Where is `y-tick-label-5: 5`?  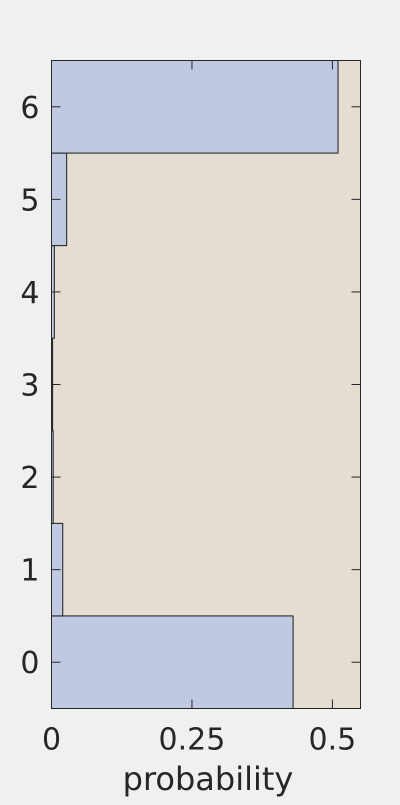
y-tick-label-5: 5 is located at coordinates (29, 200).